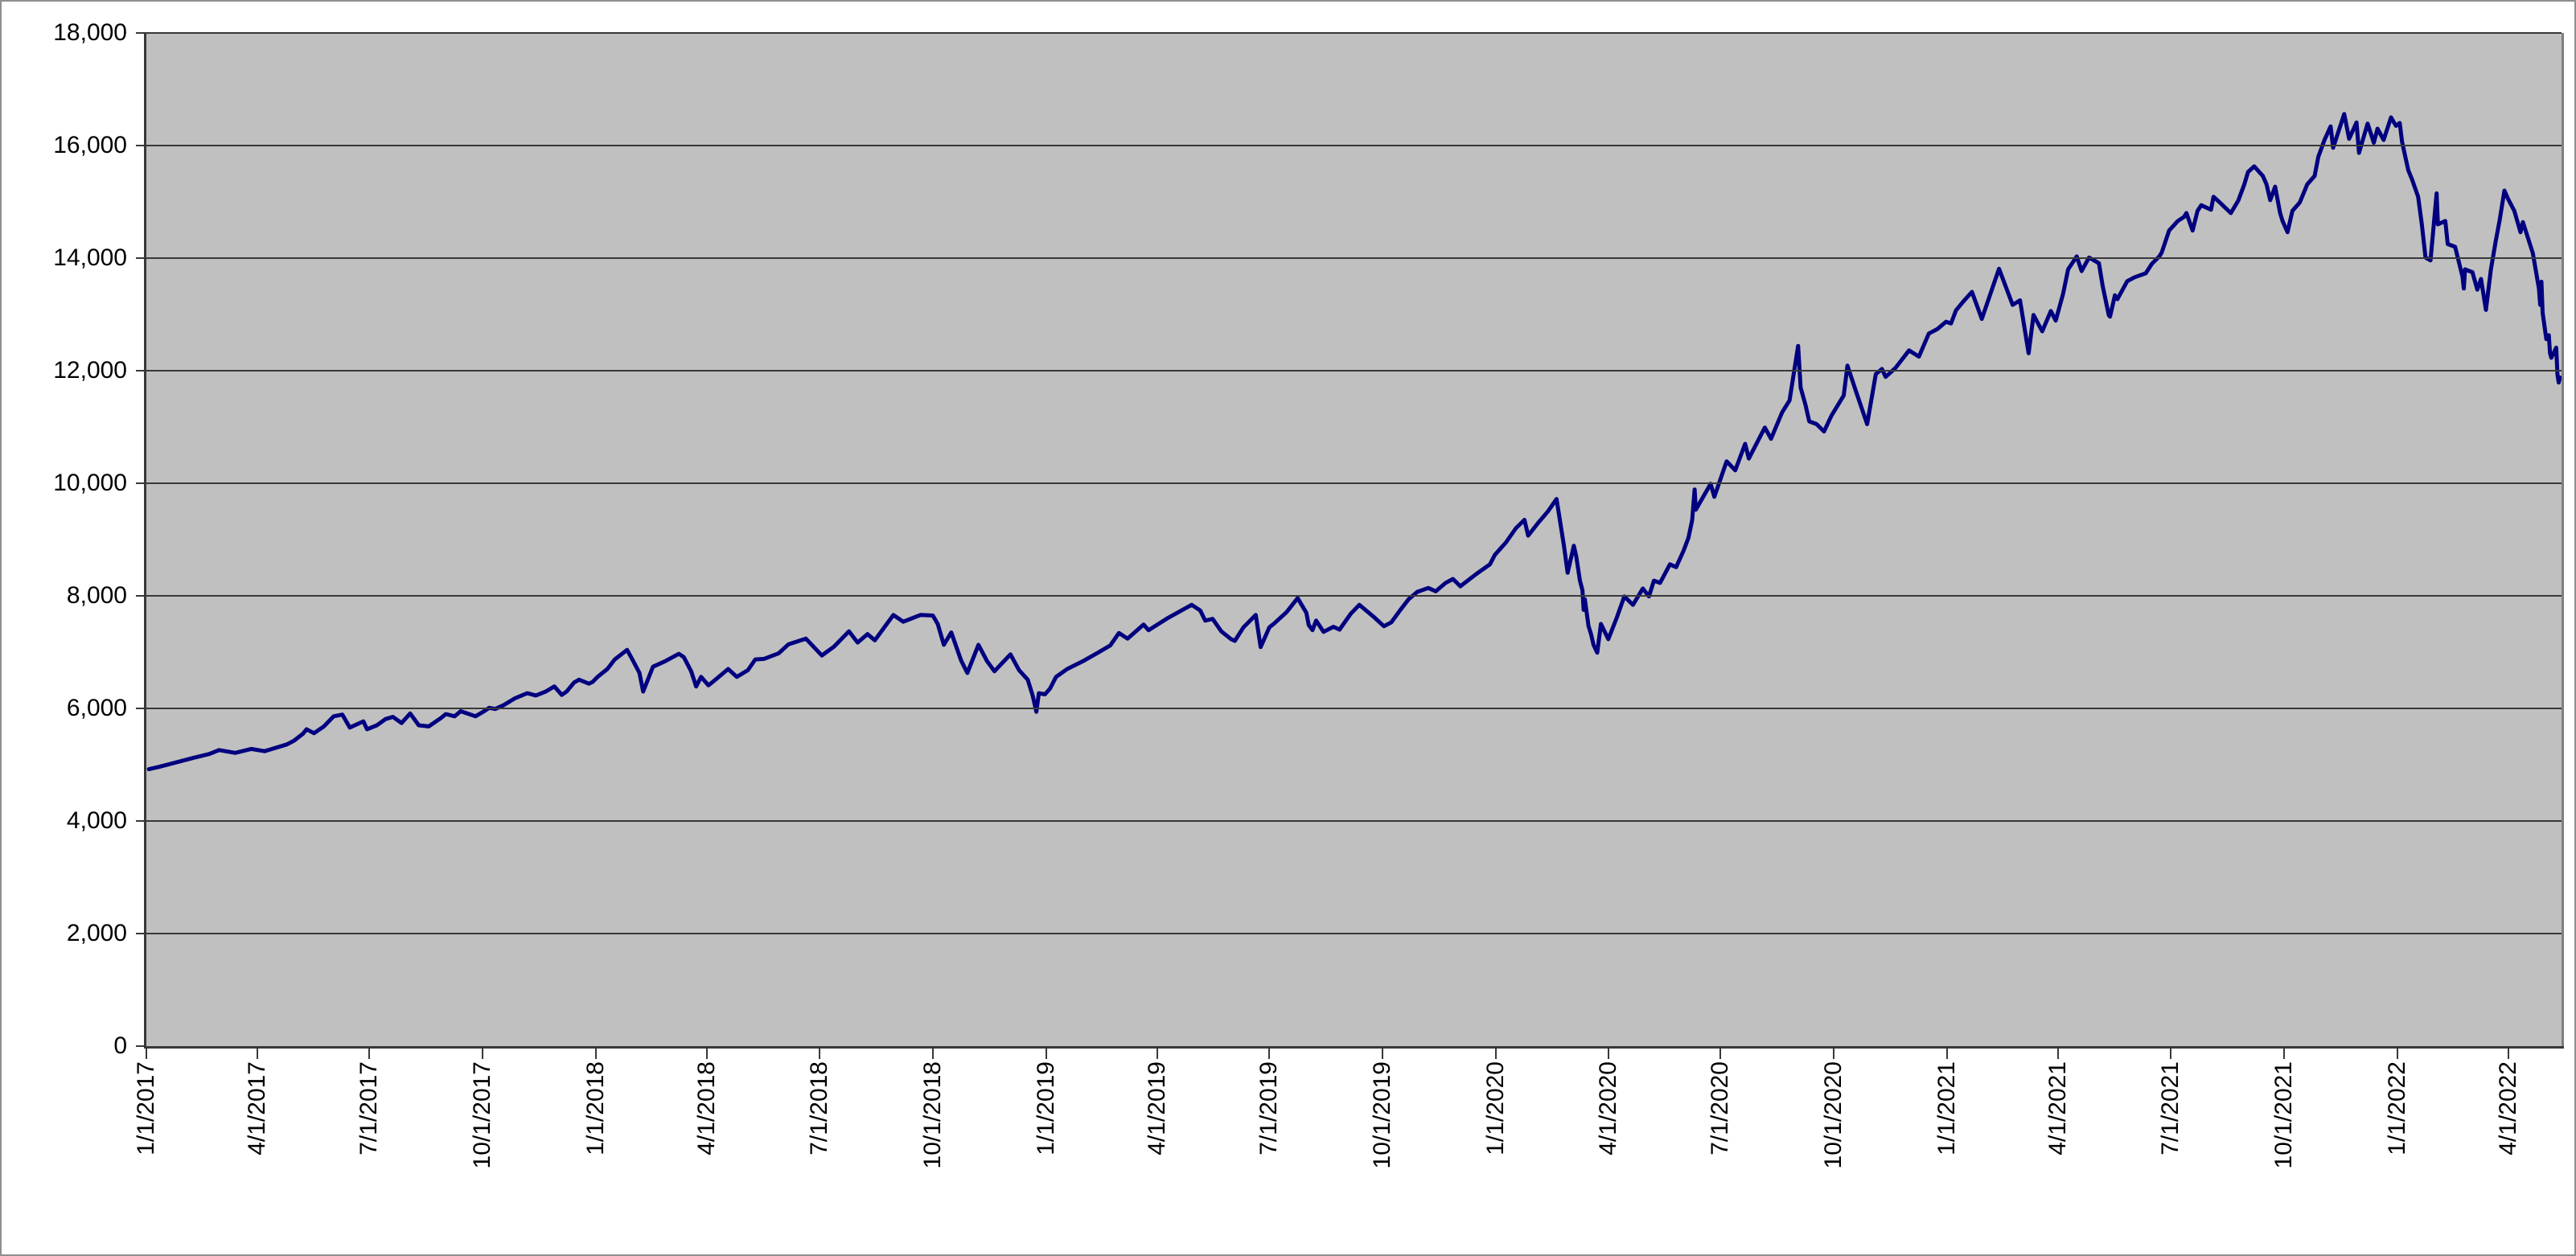 Image resolution: width=2576 pixels, height=1256 pixels. I want to click on y-axis-label: 10,000, so click(90, 483).